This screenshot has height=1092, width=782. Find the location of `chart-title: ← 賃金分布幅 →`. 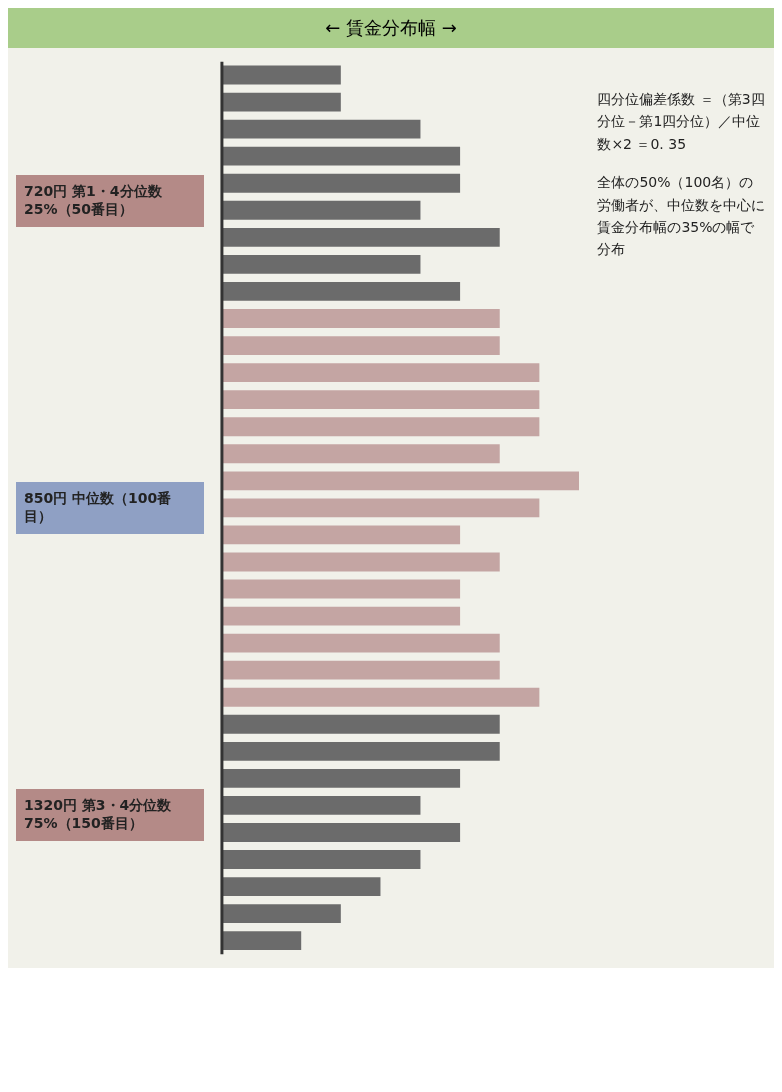

chart-title: ← 賃金分布幅 → is located at coordinates (391, 28).